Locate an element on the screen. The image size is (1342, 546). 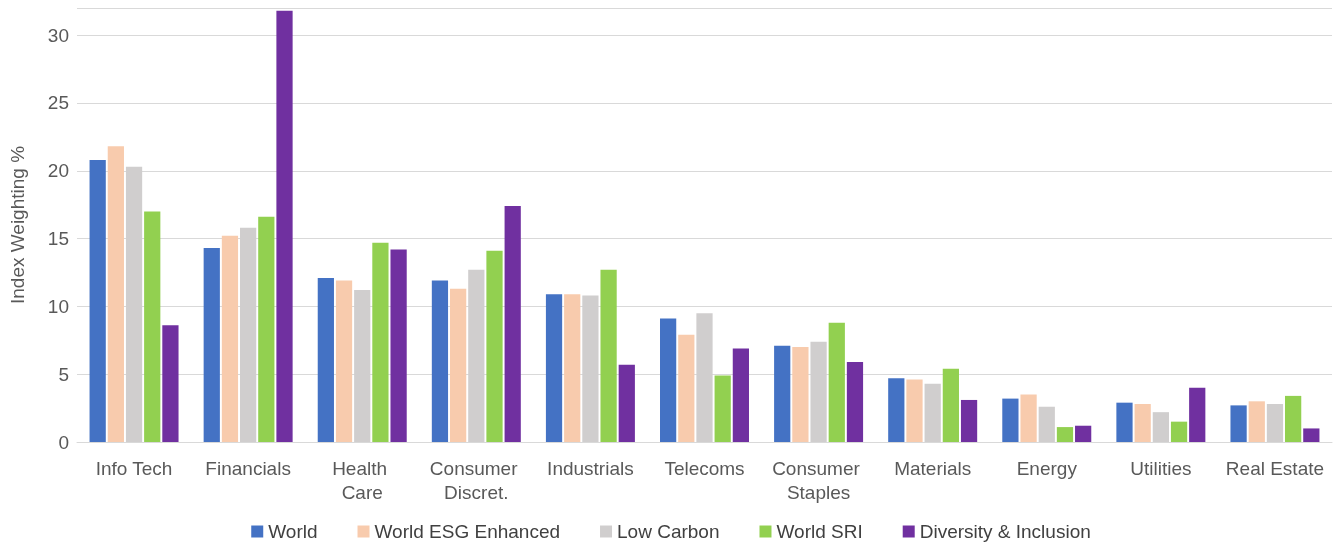
x-tick-label: Telecoms is located at coordinates (704, 468).